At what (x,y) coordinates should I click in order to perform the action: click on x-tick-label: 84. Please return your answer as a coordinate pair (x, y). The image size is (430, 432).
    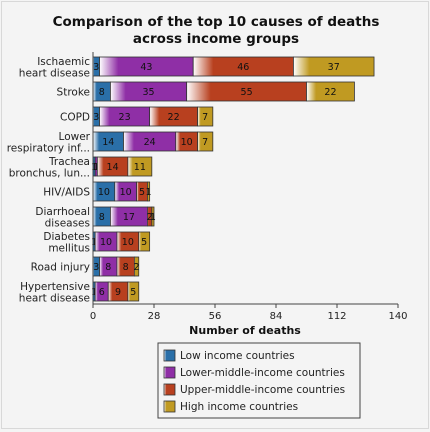
    Looking at the image, I should click on (276, 316).